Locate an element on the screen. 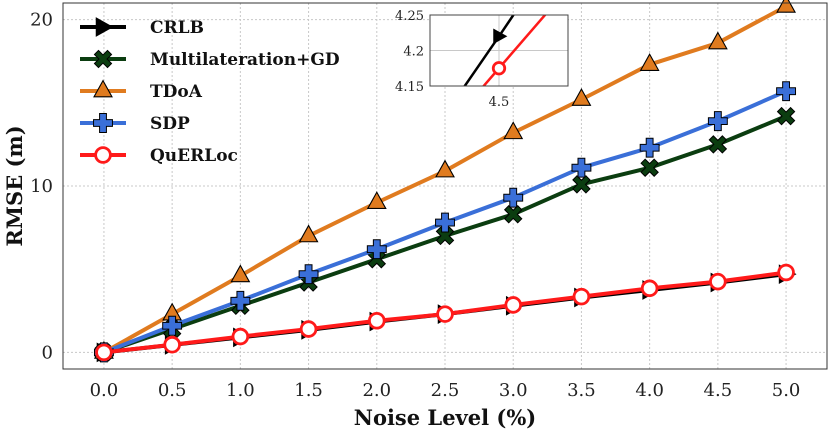 The height and width of the screenshot is (433, 830). legend-label-sdp: SDP is located at coordinates (170, 124).